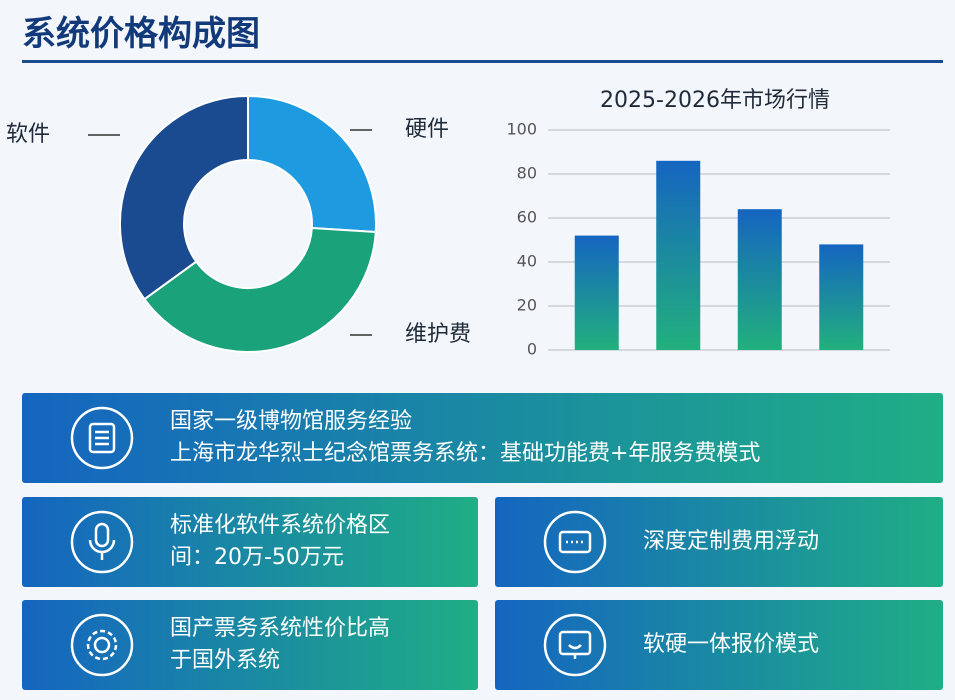 The width and height of the screenshot is (955, 700). Describe the element at coordinates (438, 334) in the screenshot. I see `donut-label: 维护费` at that location.